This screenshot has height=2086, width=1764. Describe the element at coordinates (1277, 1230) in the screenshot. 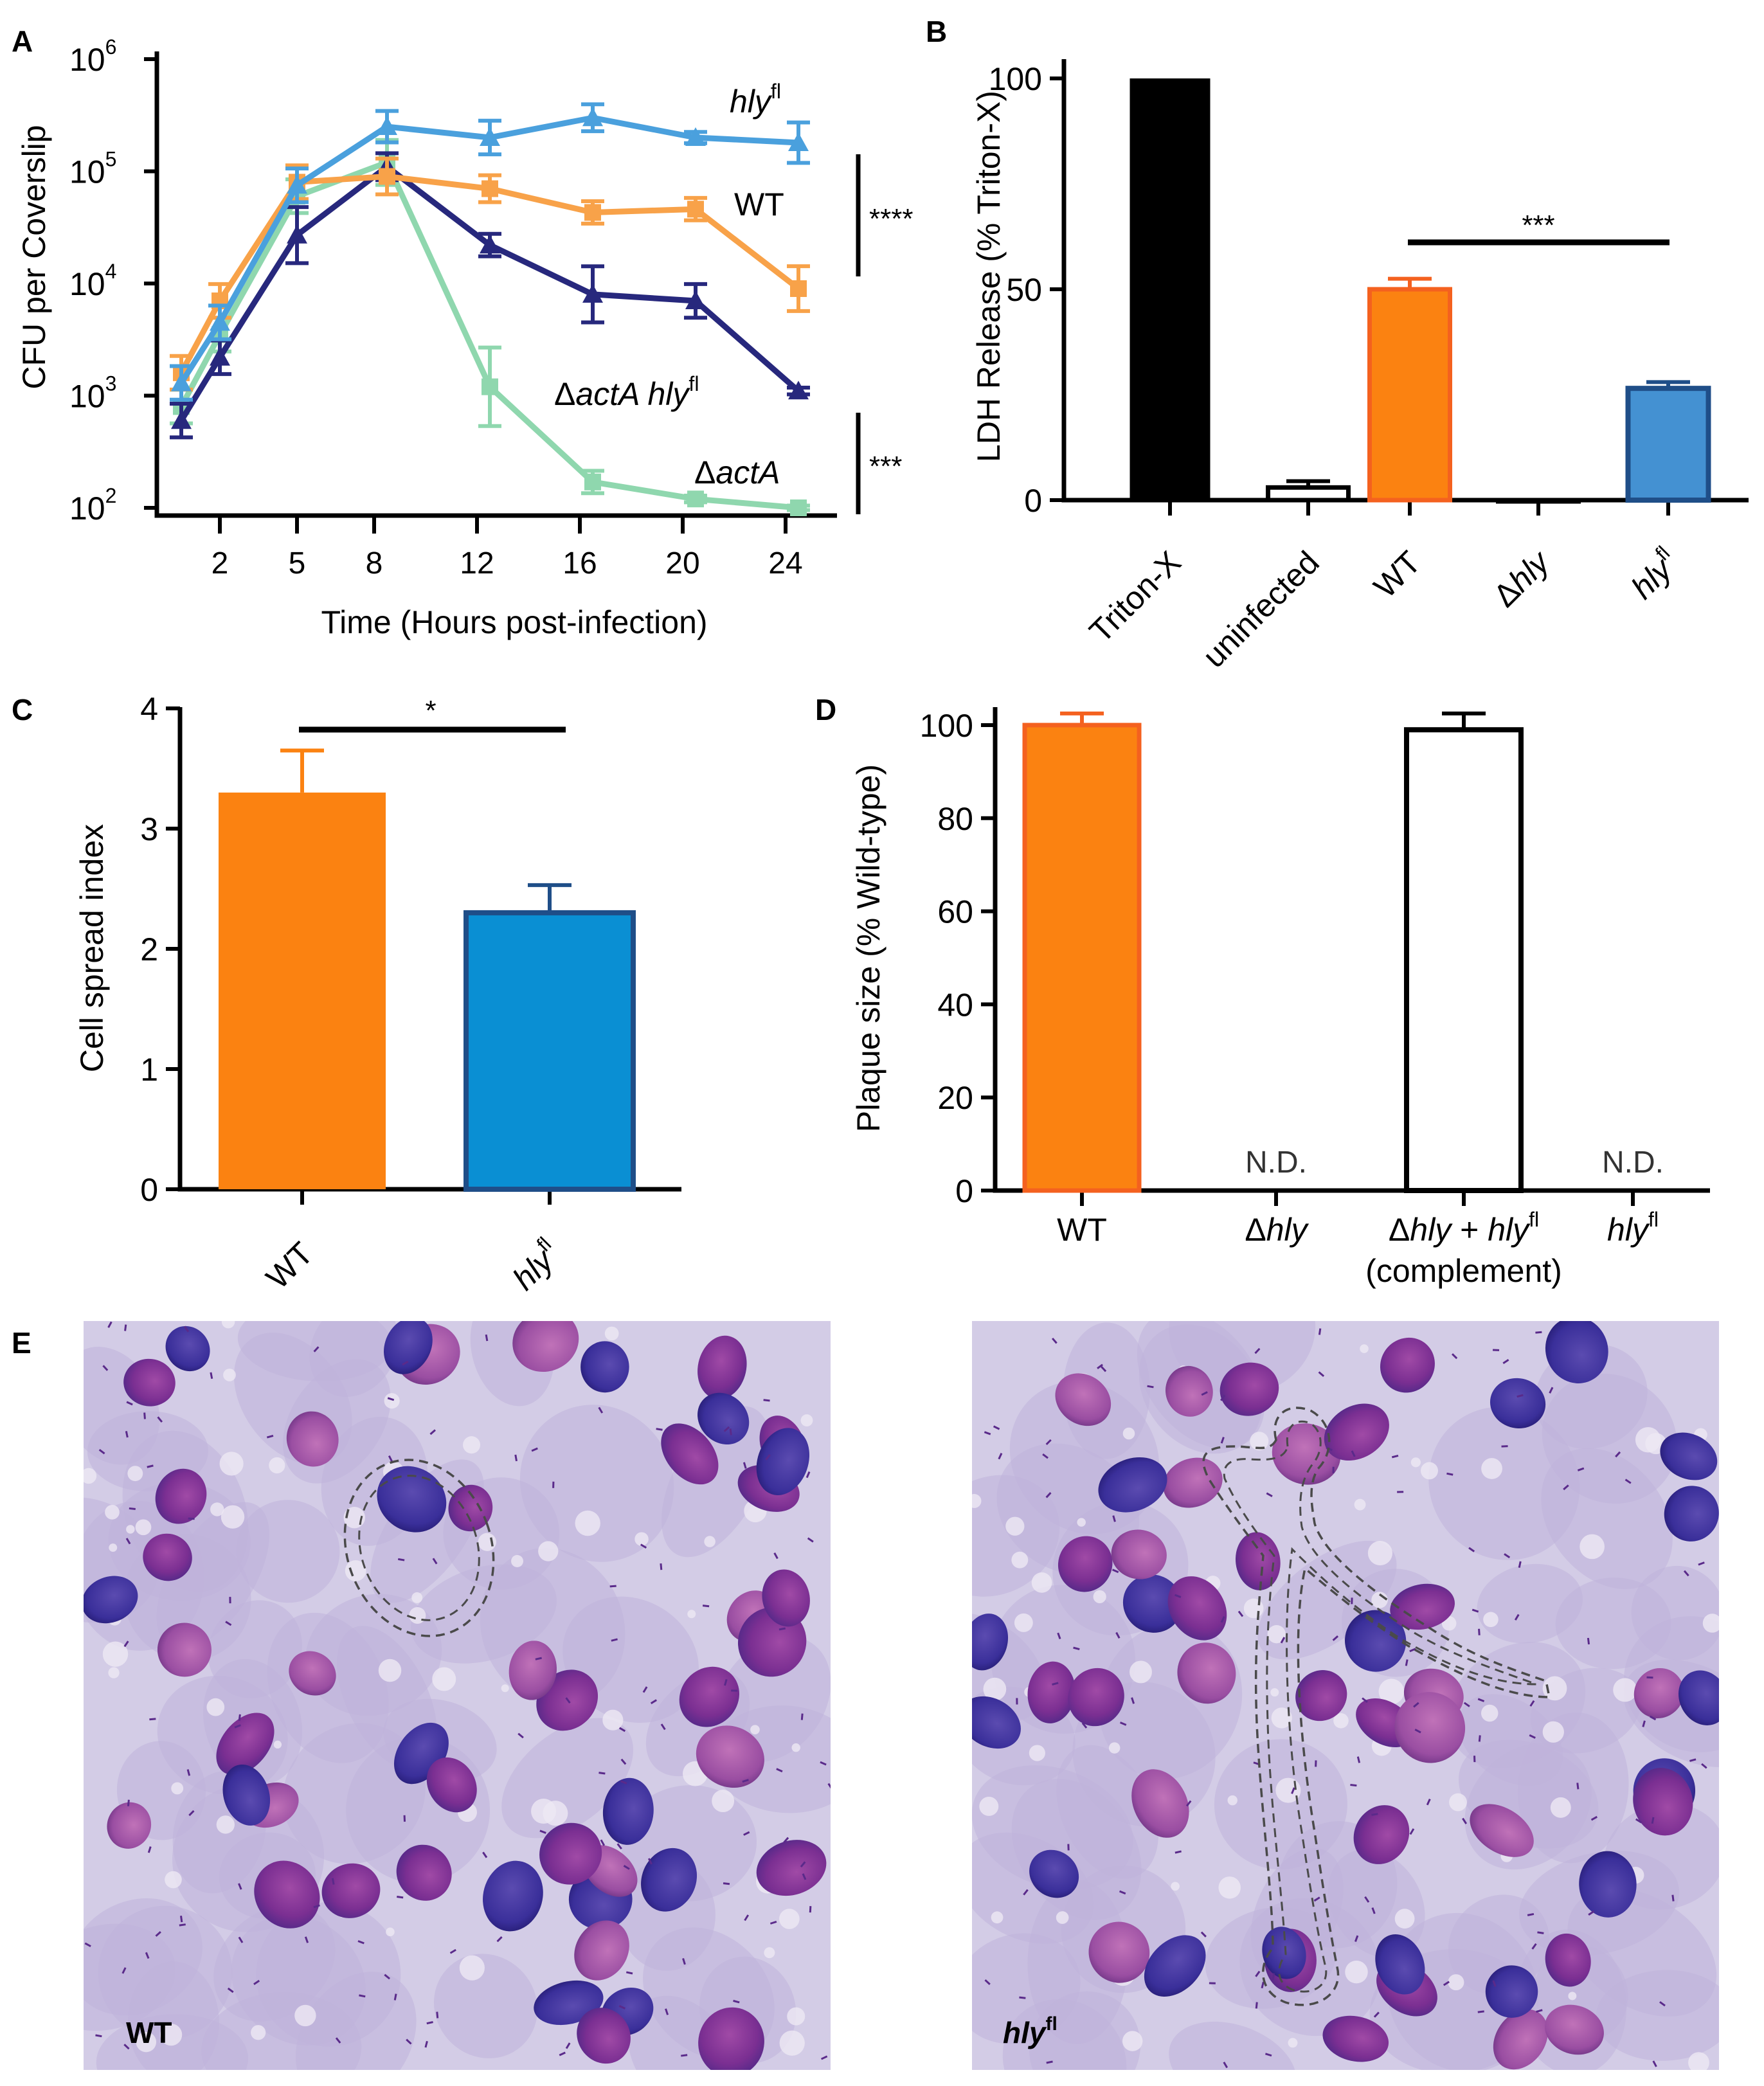

I see `panel-d-xlabel: Δhly` at that location.